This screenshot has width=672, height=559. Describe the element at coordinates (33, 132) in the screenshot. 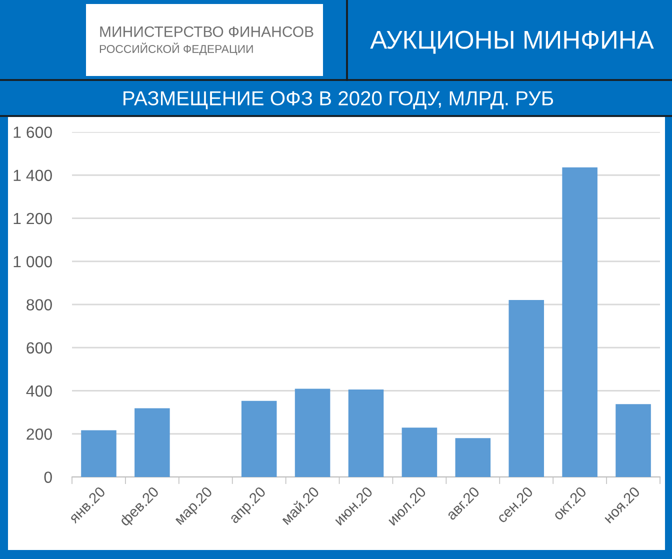

I see `y-tick-label: 1 600` at that location.